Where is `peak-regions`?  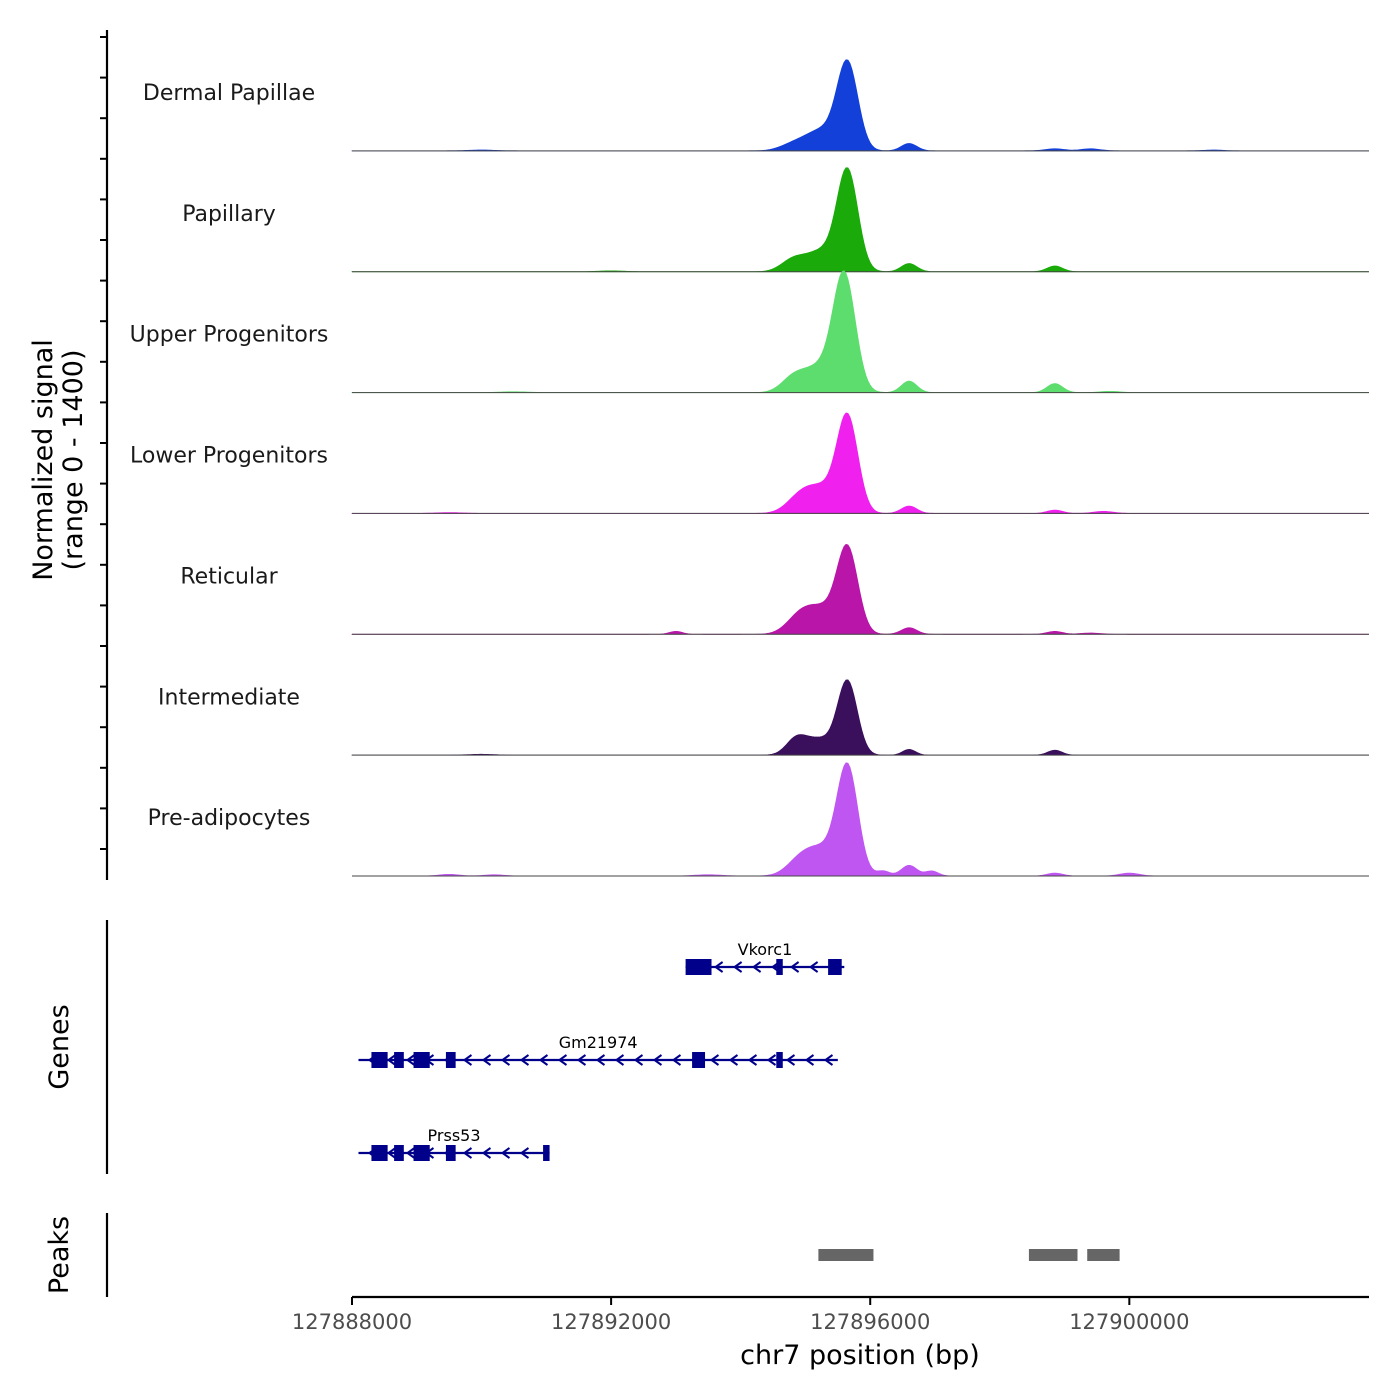 peak-regions is located at coordinates (969, 1255).